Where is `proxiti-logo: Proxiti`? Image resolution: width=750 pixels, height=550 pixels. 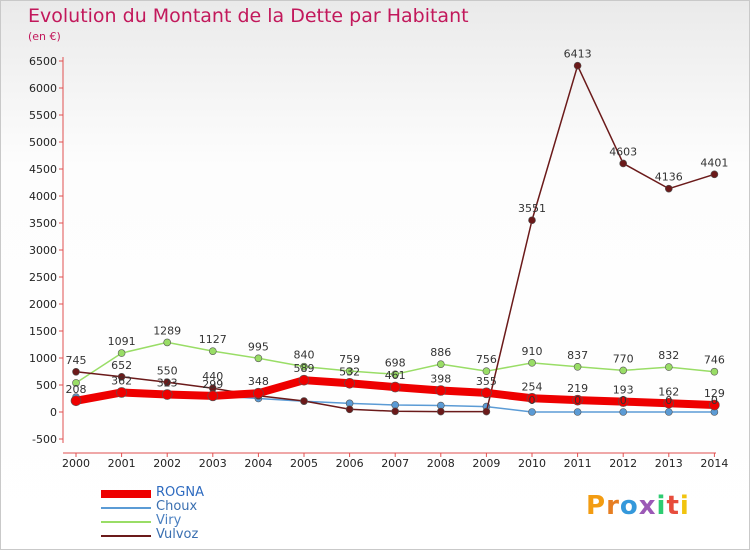 proxiti-logo: Proxiti is located at coordinates (638, 506).